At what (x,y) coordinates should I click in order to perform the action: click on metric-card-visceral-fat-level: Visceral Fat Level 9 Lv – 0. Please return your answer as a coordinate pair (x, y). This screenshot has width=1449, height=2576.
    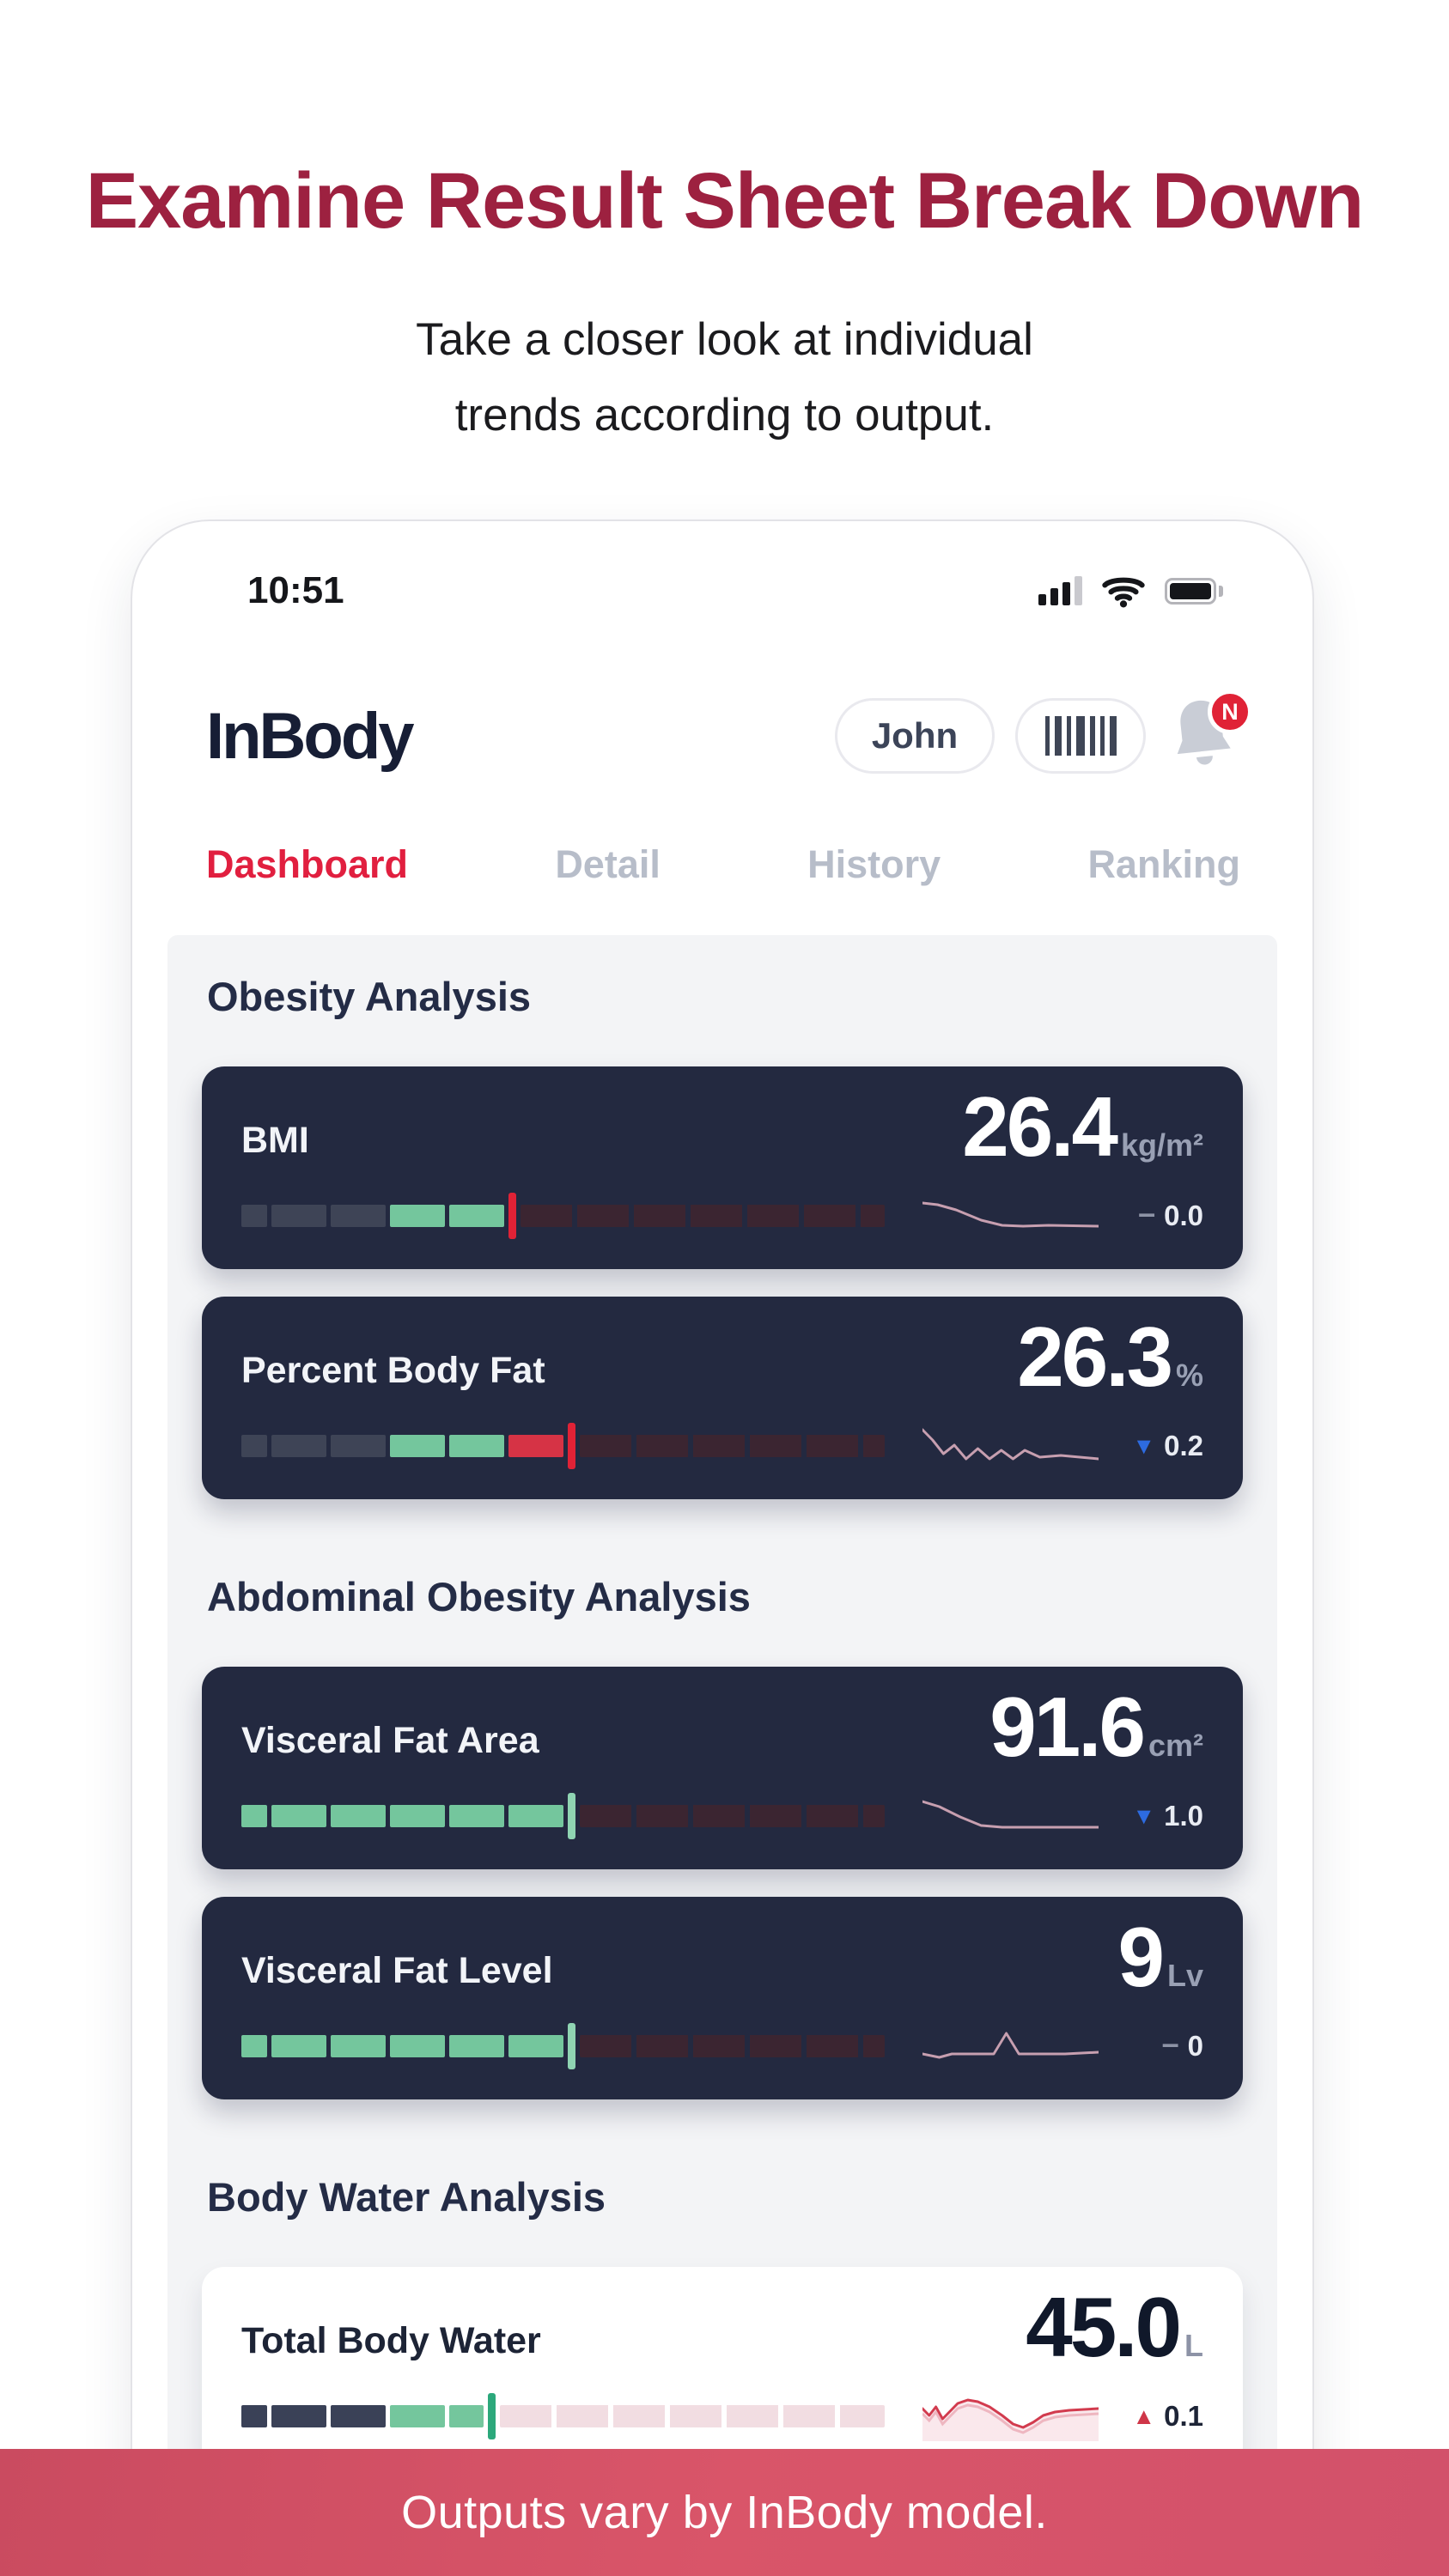
    Looking at the image, I should click on (722, 1998).